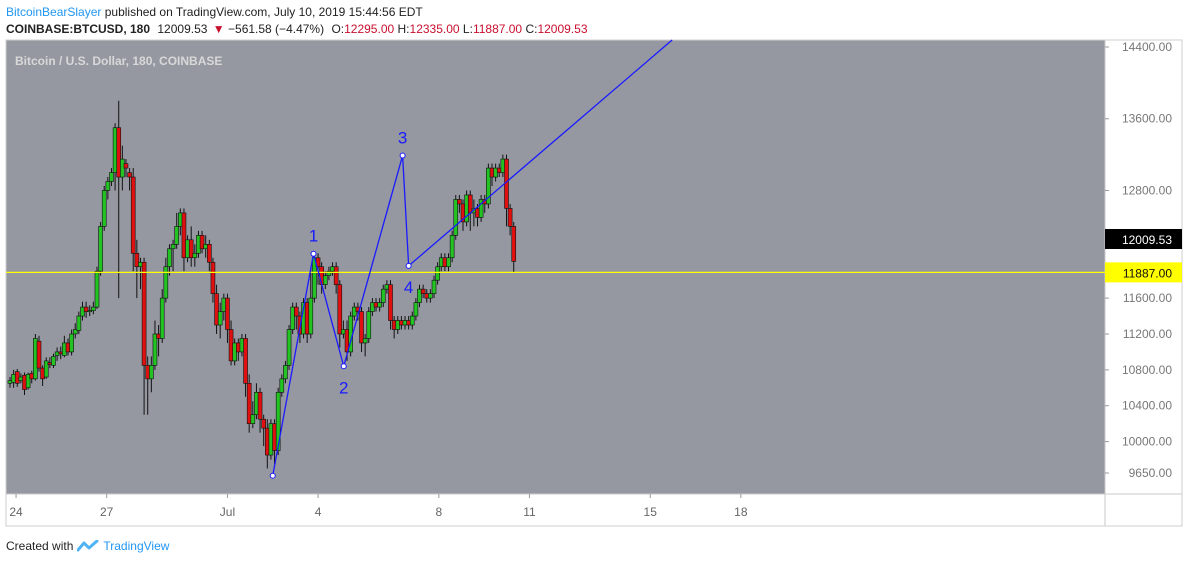 The height and width of the screenshot is (564, 1188). What do you see at coordinates (276, 29) in the screenshot?
I see `price-change: −561.58 (−4.47%)` at bounding box center [276, 29].